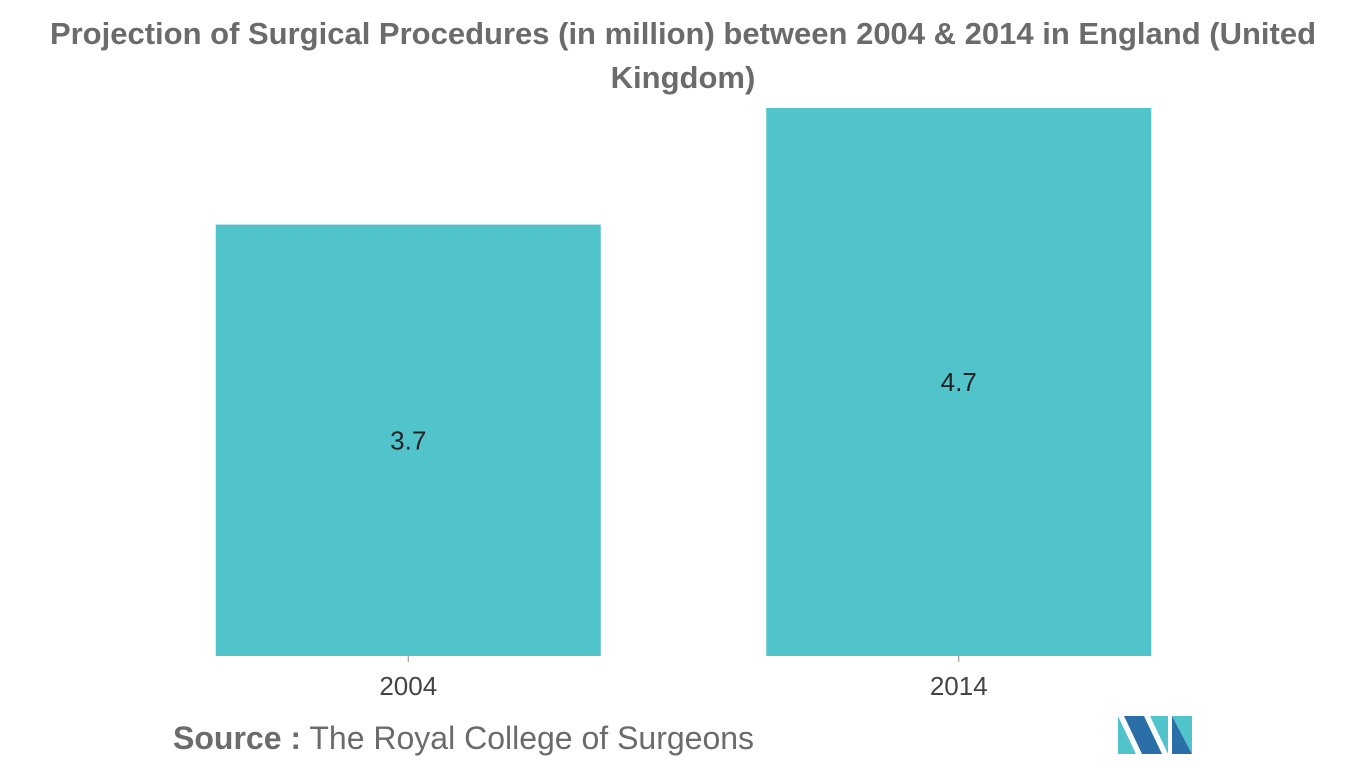 This screenshot has width=1366, height=768. I want to click on source-text: The Royal College of Surgeons, so click(532, 738).